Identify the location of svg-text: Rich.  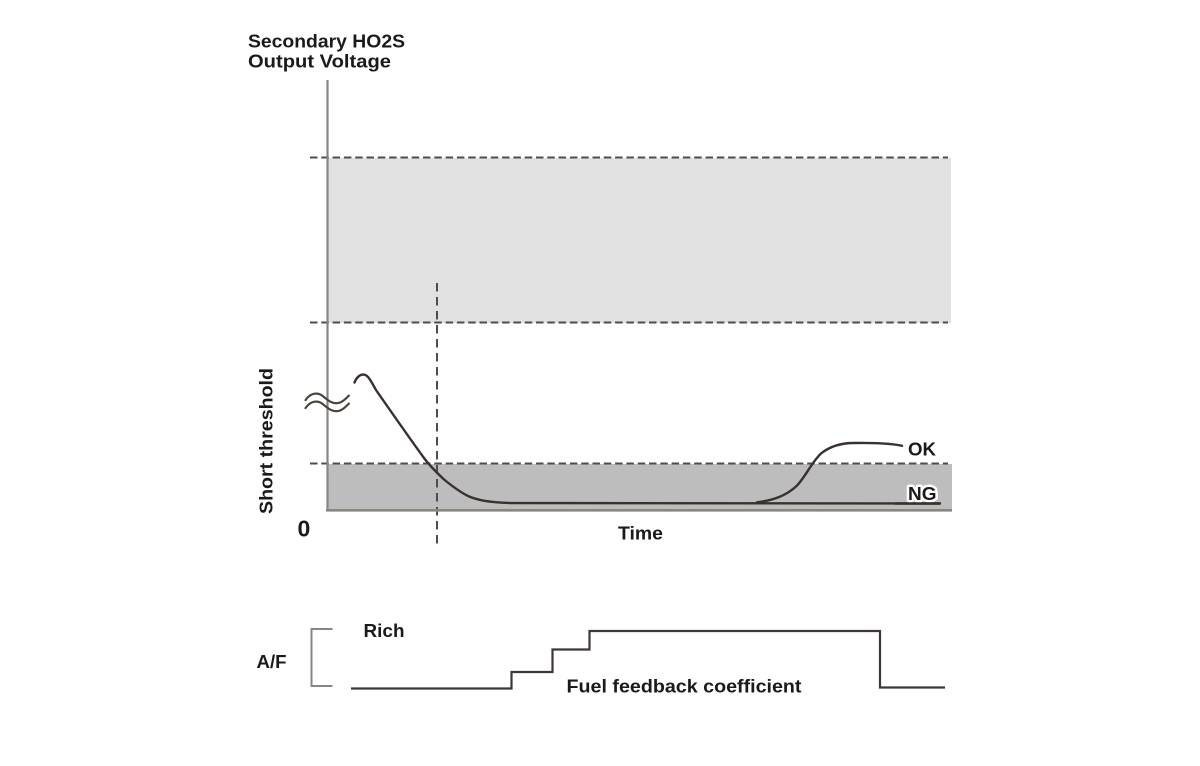
(384, 630).